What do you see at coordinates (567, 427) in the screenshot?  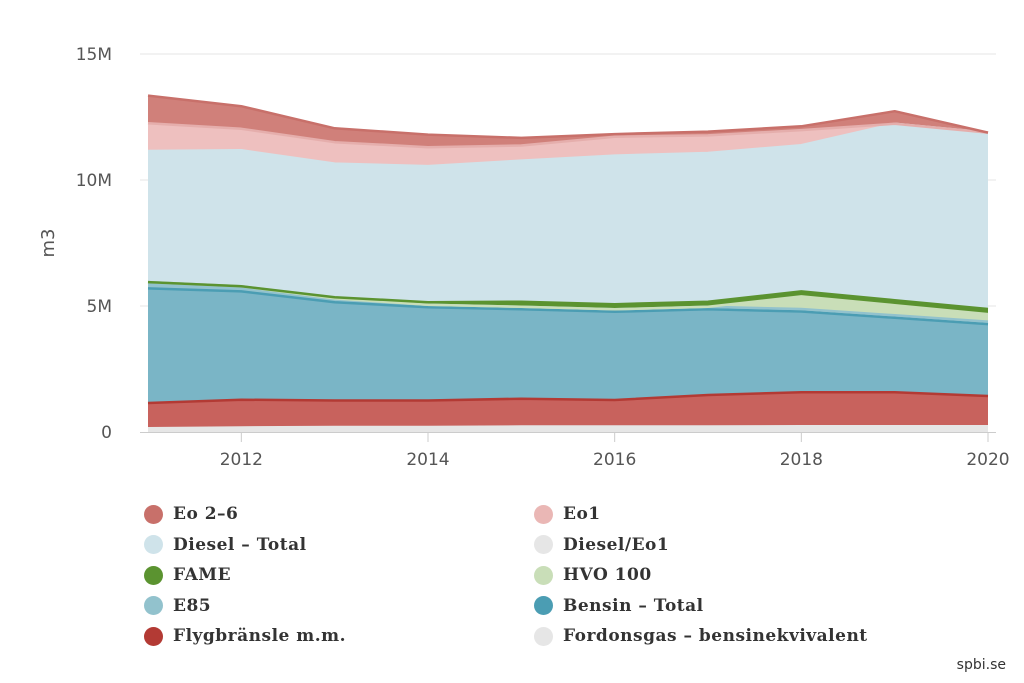 I see `line-fordonsgas-bensinekvivalent` at bounding box center [567, 427].